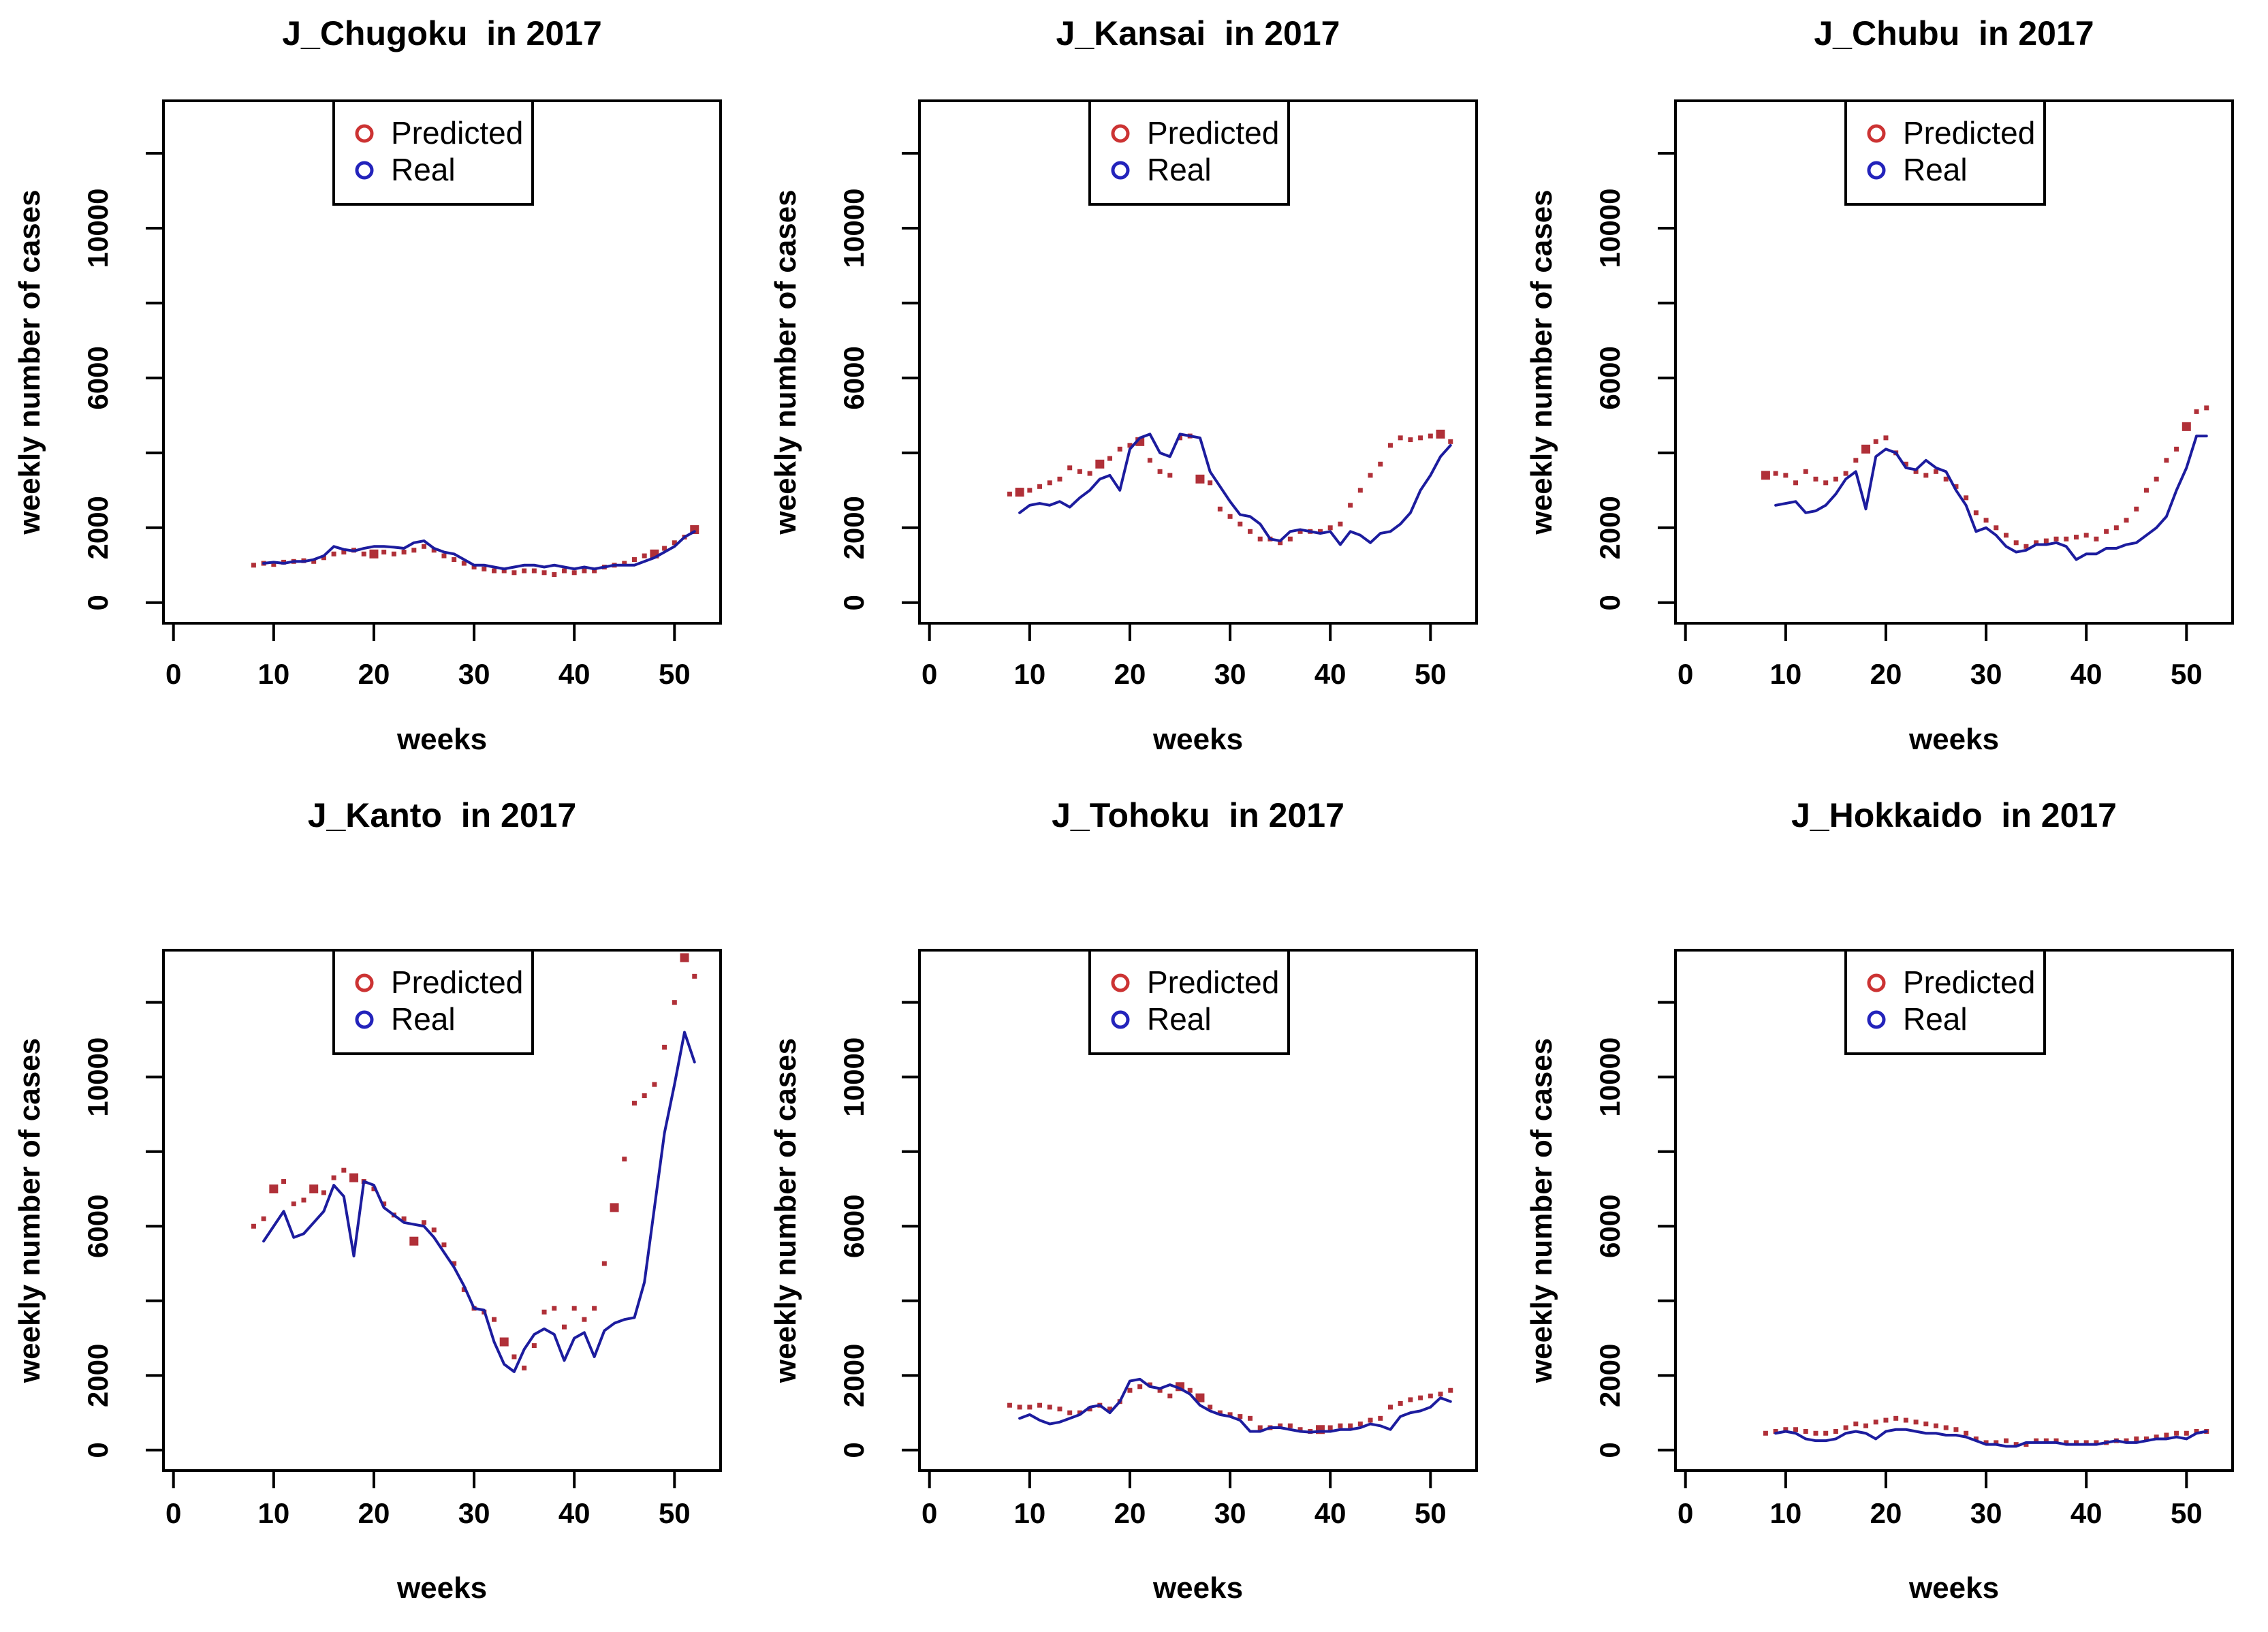 The height and width of the screenshot is (1632, 2268). I want to click on chart-title: J_Chubu in 2017, so click(1954, 33).